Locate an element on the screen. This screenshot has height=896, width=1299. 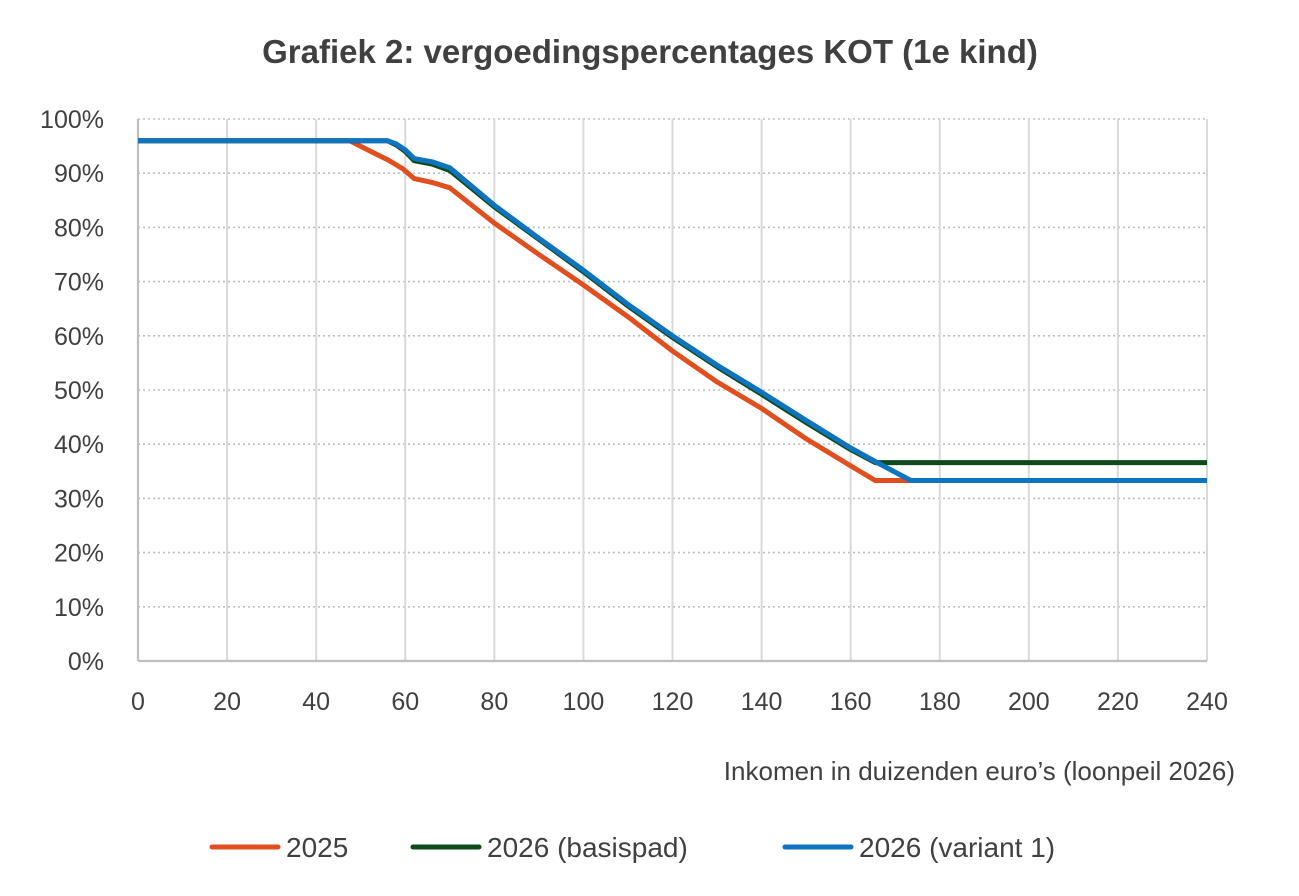
legend: 2025 2026 (basispad) 2026 (variant 1) is located at coordinates (632, 847).